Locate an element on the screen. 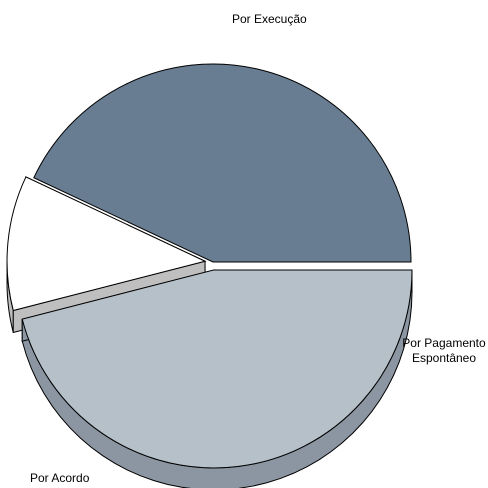 Image resolution: width=488 pixels, height=488 pixels. slice-label-por-pagamento-espontaneo: Por Pagamento Espontâneo is located at coordinates (444, 350).